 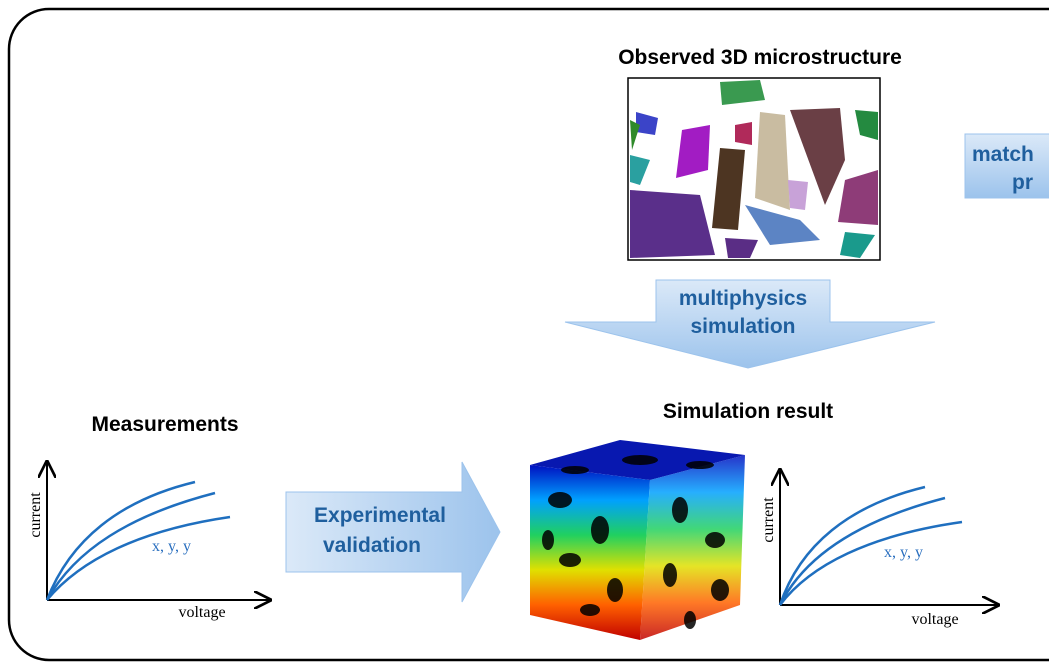 What do you see at coordinates (637, 540) in the screenshot?
I see `simulation-cube` at bounding box center [637, 540].